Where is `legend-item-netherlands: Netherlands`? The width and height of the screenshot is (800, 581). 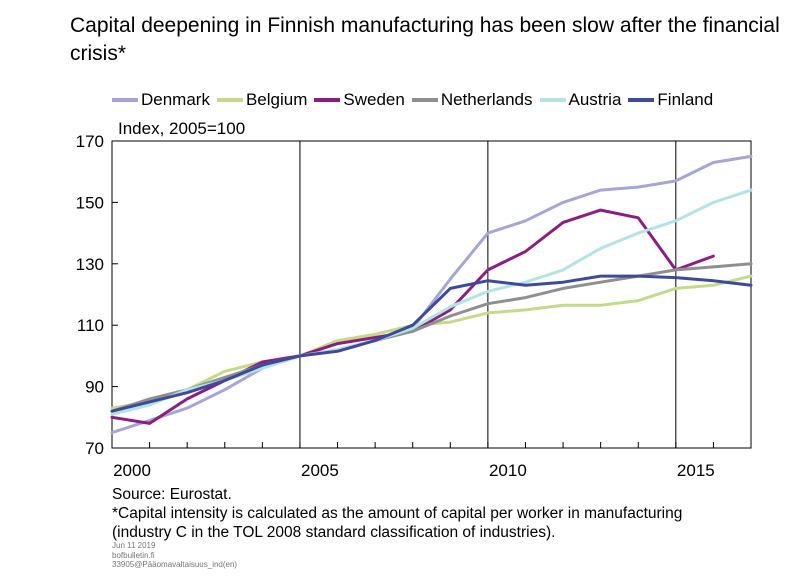 legend-item-netherlands: Netherlands is located at coordinates (472, 100).